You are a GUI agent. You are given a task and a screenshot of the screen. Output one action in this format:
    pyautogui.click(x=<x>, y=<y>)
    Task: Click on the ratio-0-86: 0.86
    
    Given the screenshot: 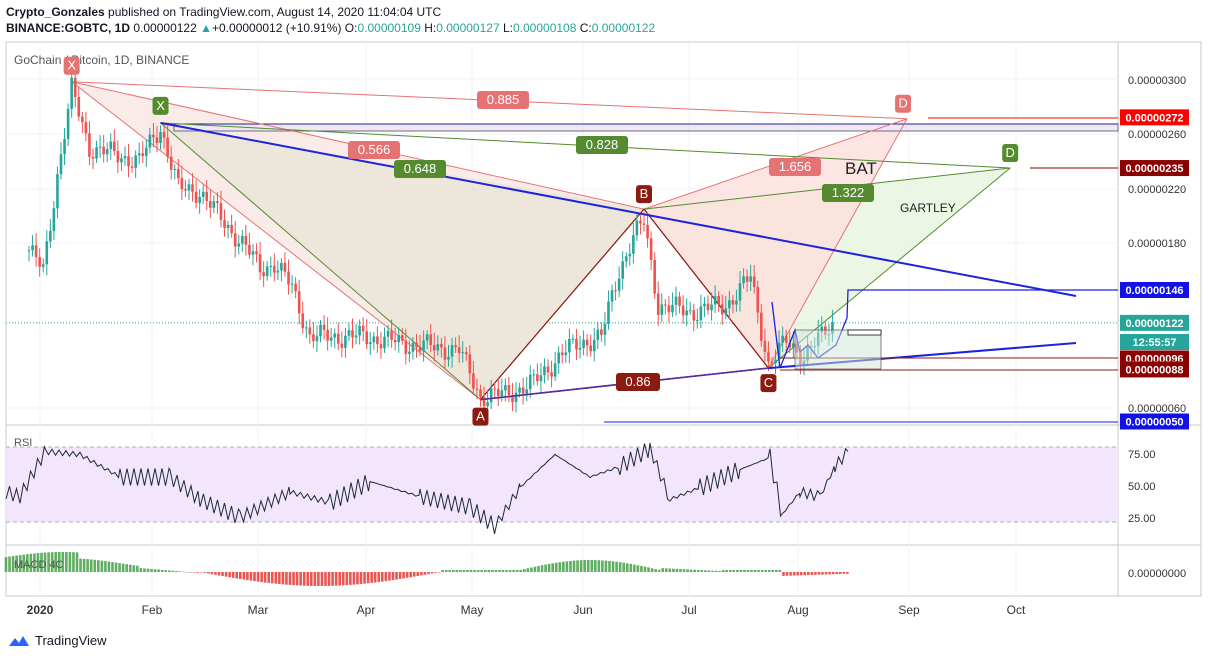 What is the action you would take?
    pyautogui.click(x=638, y=382)
    